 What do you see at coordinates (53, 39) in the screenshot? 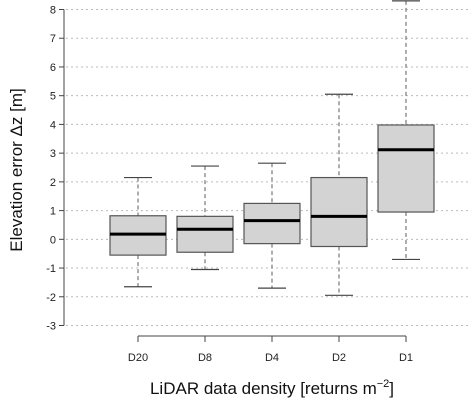
I see `y-tick-label: 7` at bounding box center [53, 39].